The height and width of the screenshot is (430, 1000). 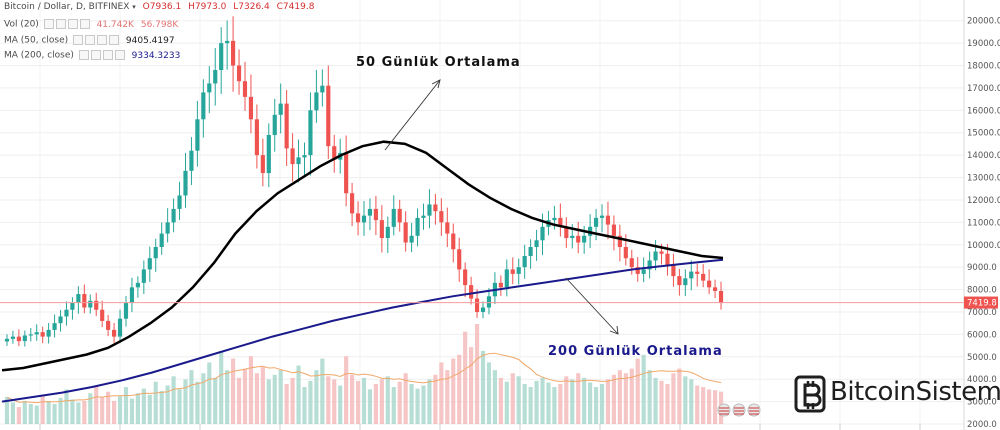 What do you see at coordinates (207, 7) in the screenshot?
I see `high-value: H7973.0` at bounding box center [207, 7].